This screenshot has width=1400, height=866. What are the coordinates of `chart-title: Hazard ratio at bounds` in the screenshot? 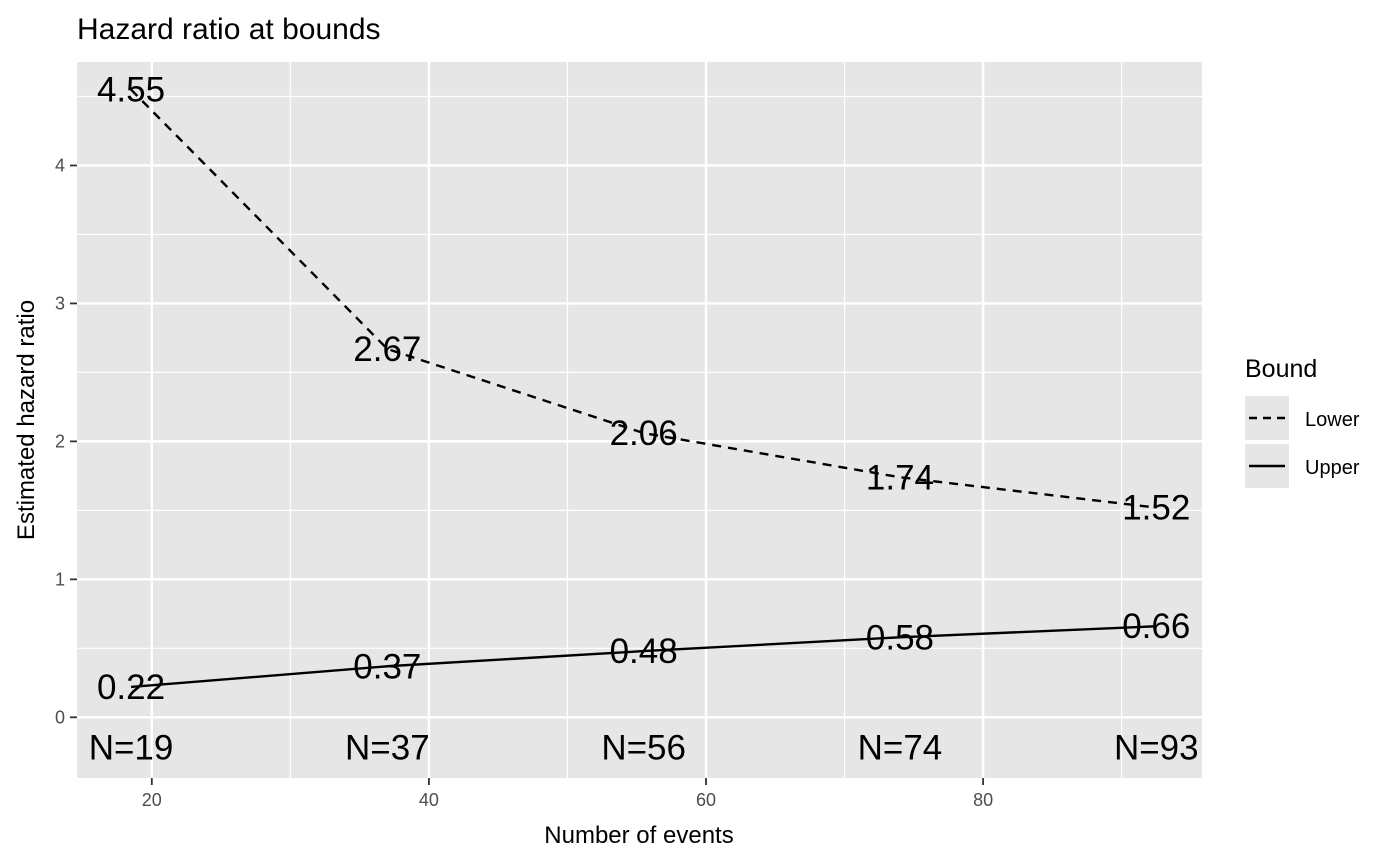 It's located at (229, 29).